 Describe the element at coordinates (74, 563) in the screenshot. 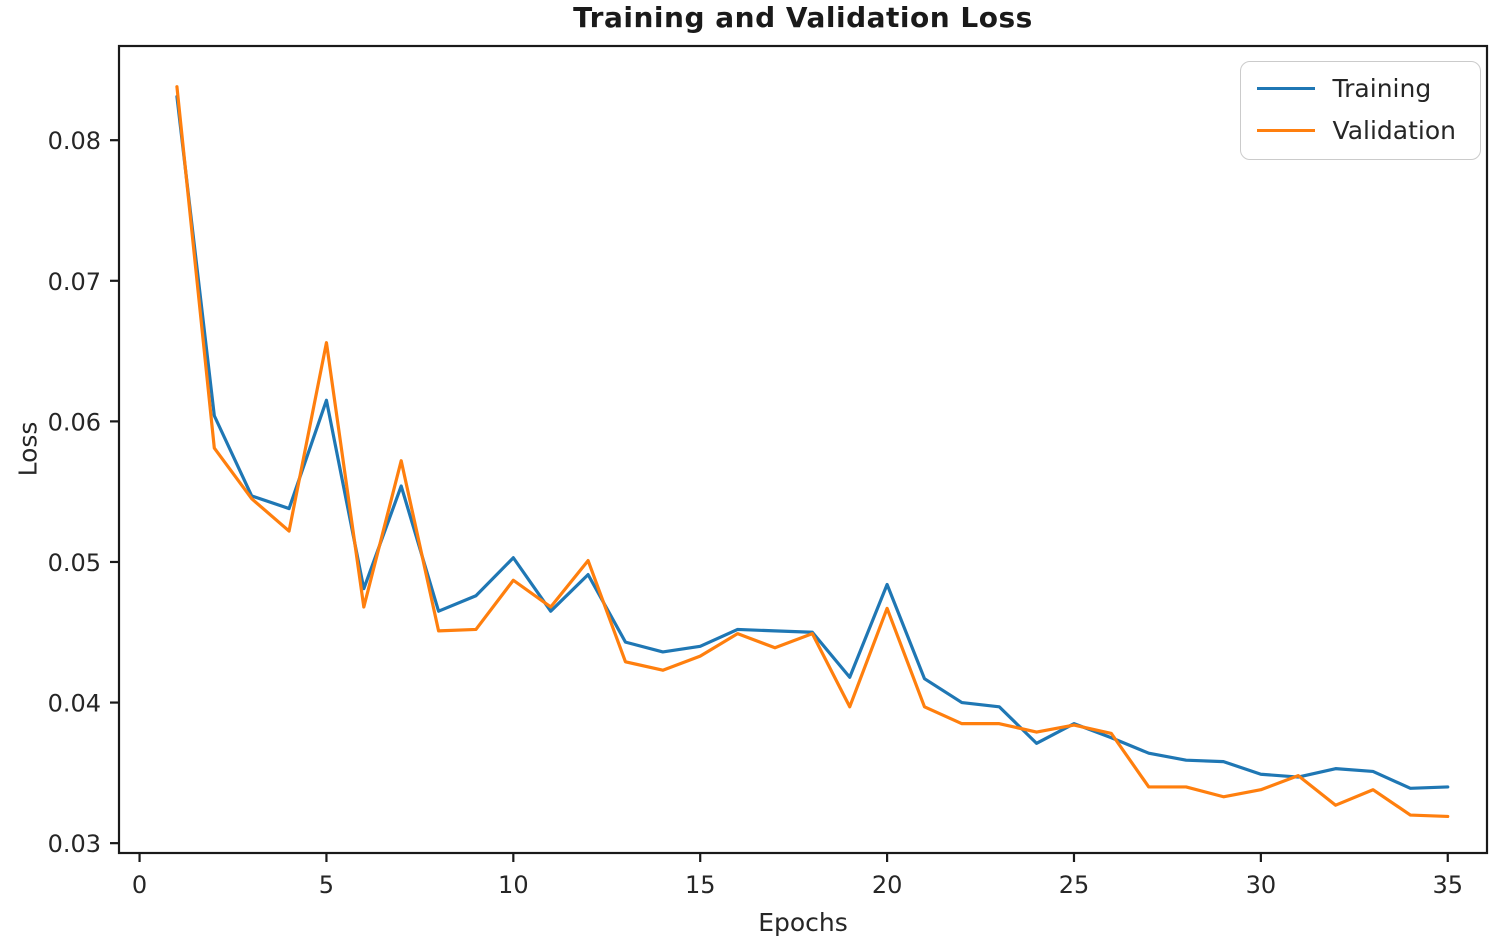

I see `y-tick-label: 0.05` at that location.